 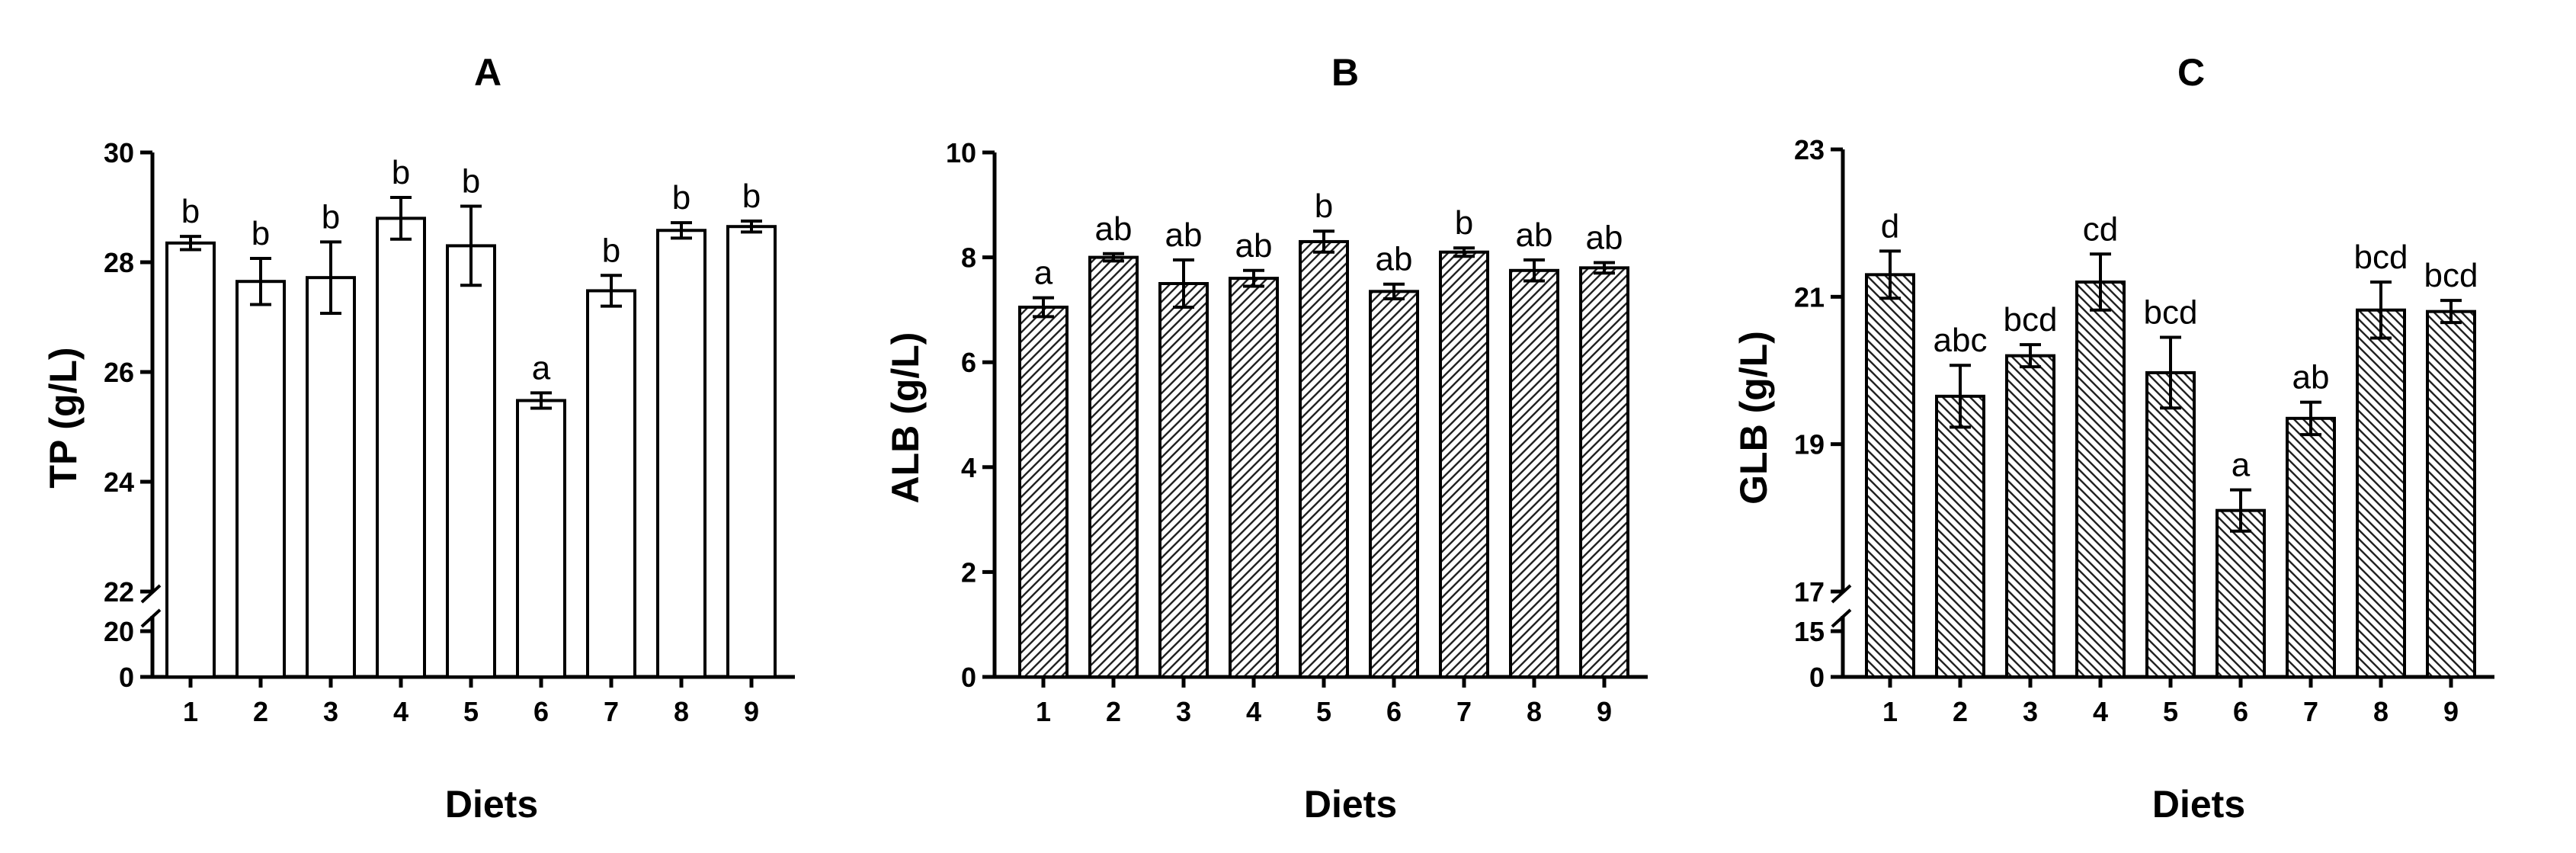 I want to click on panel-b-title: B, so click(x=1345, y=72).